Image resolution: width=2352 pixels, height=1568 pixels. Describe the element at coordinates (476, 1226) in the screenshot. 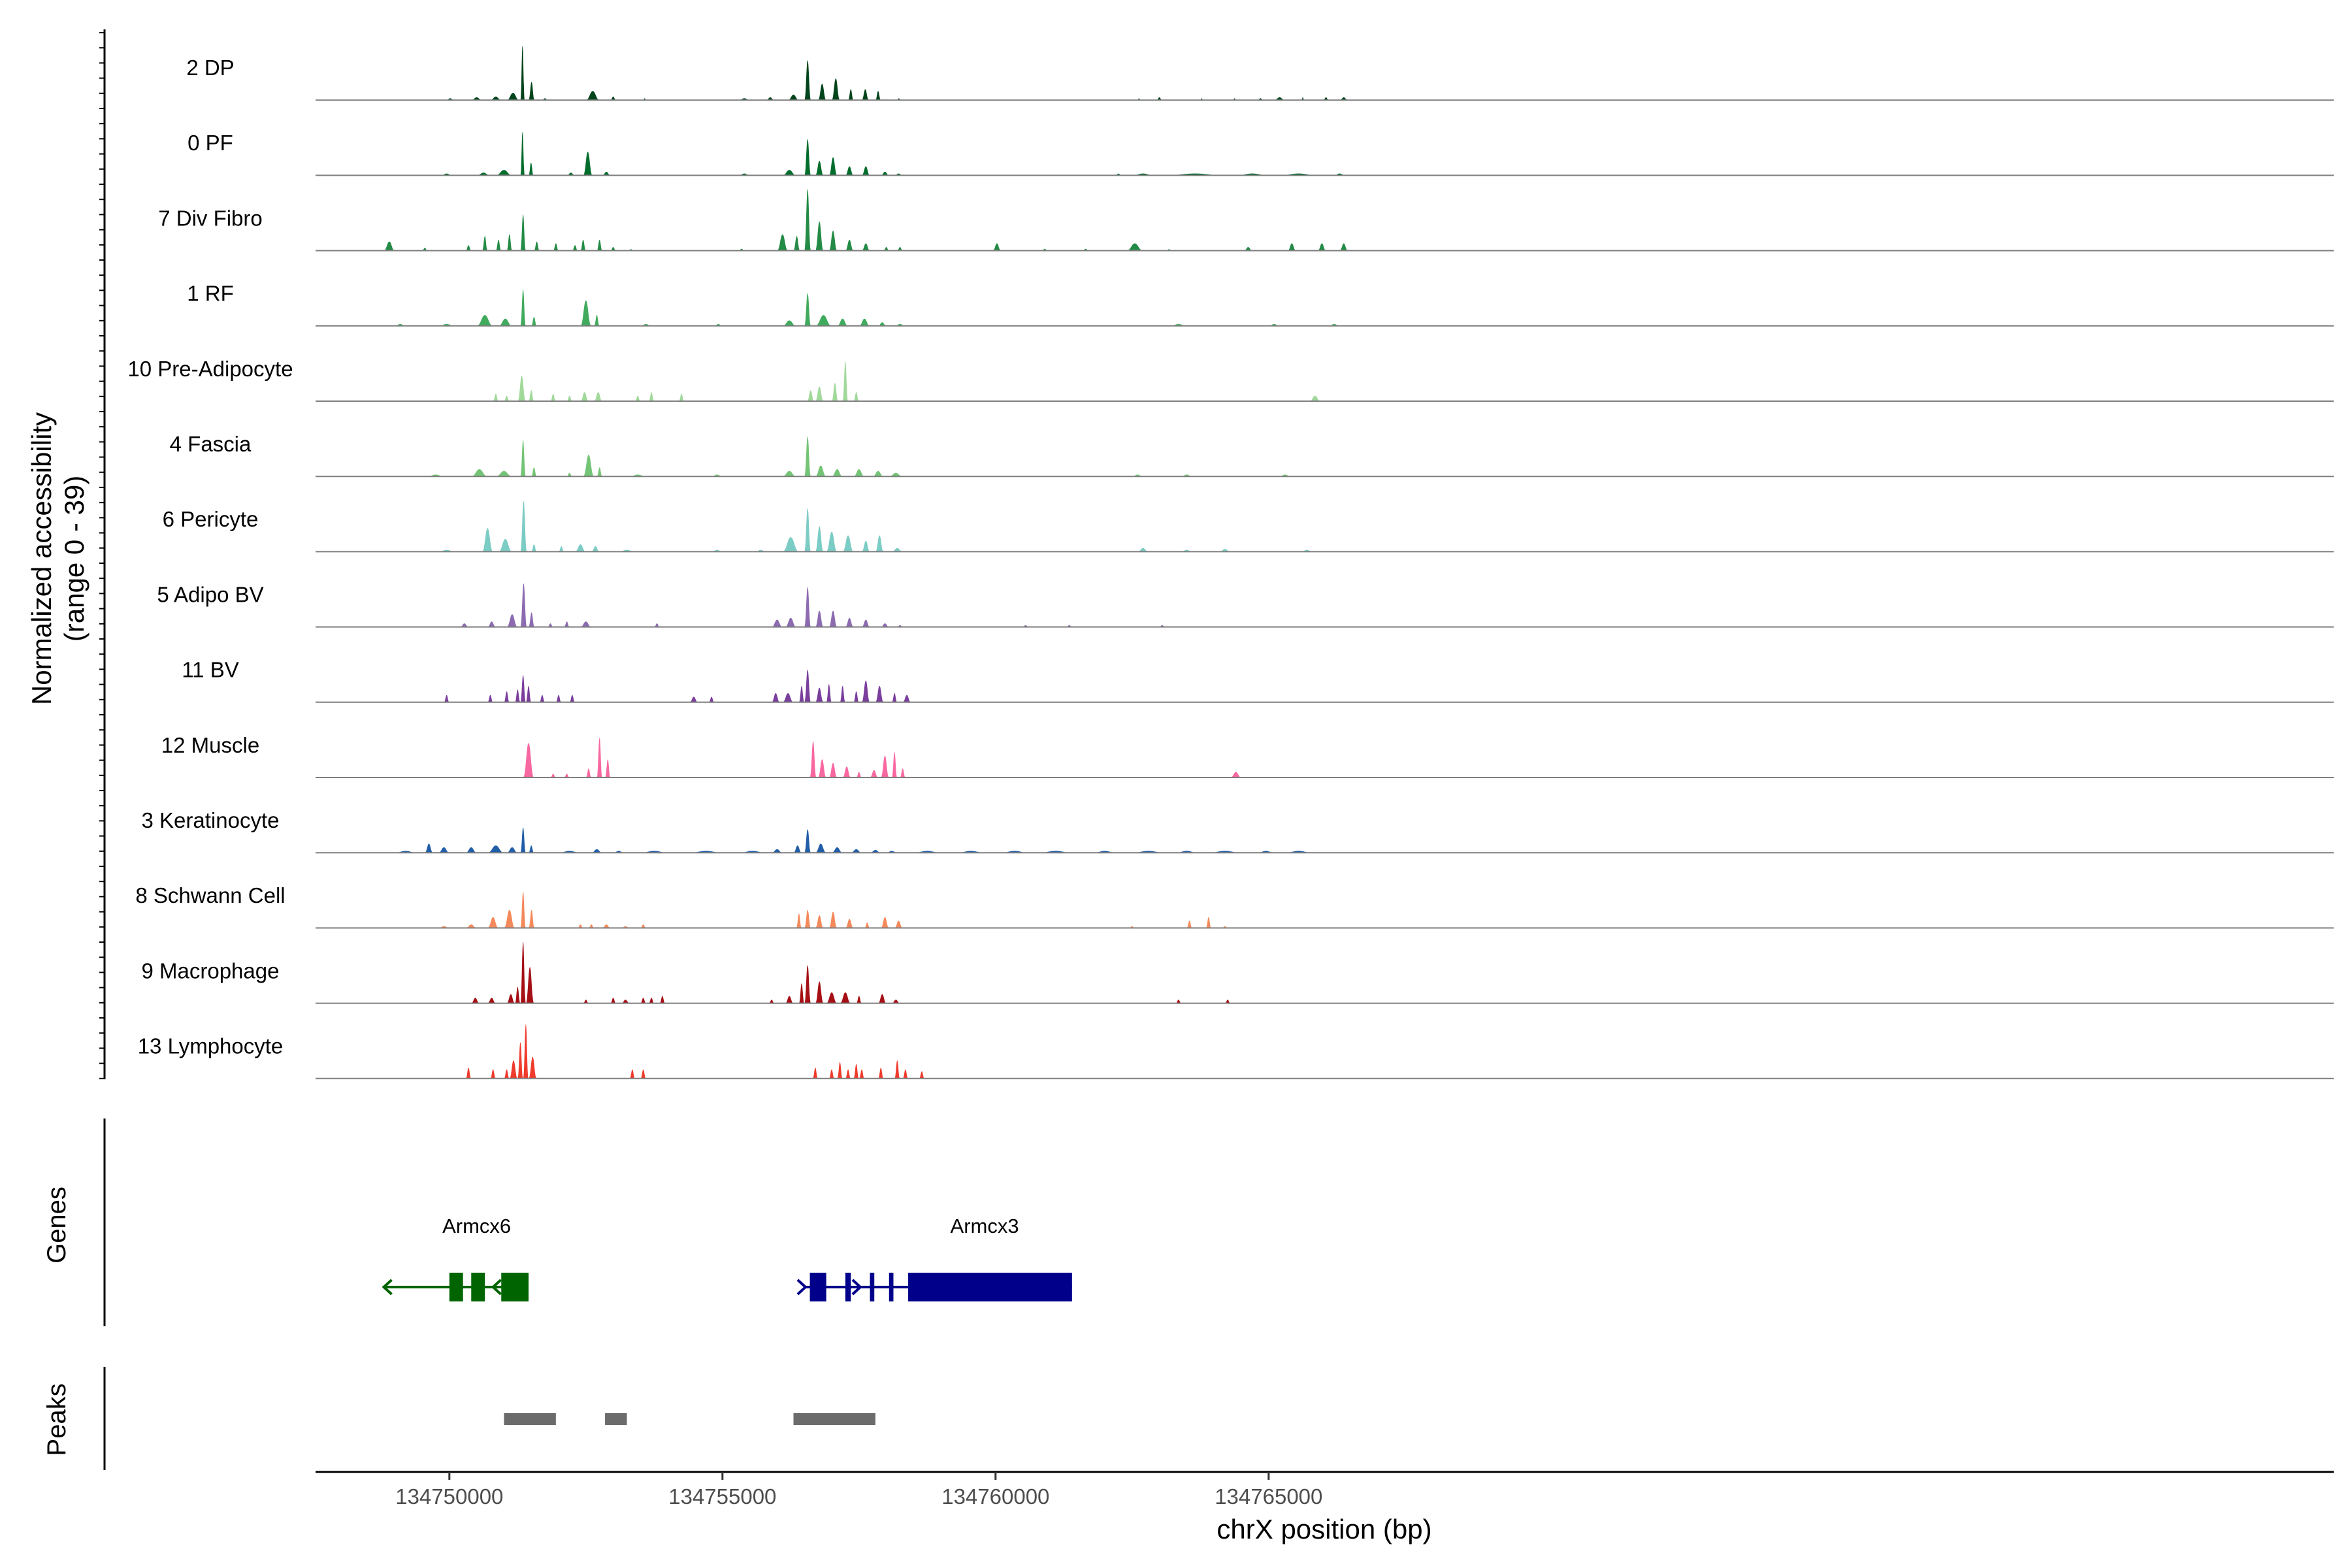

I see `gene-label: Armcx6` at that location.